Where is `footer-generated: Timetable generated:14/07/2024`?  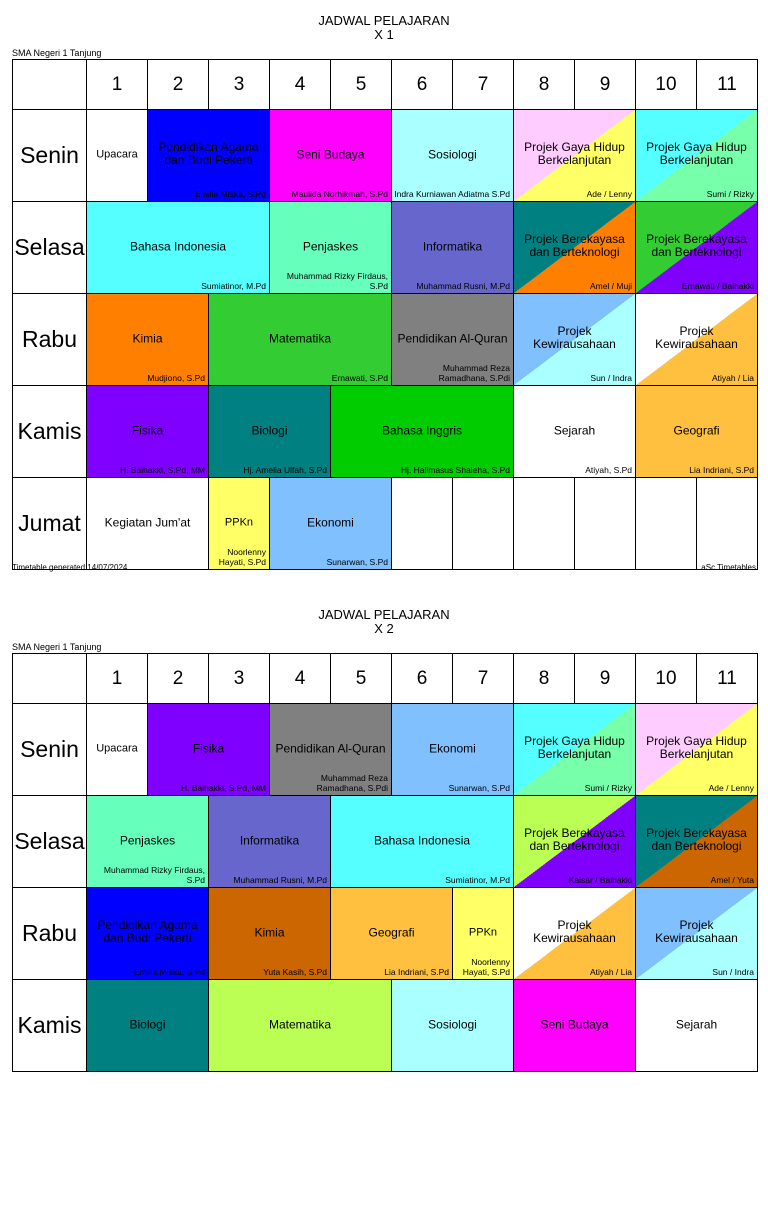
footer-generated: Timetable generated:14/07/2024 is located at coordinates (70, 567).